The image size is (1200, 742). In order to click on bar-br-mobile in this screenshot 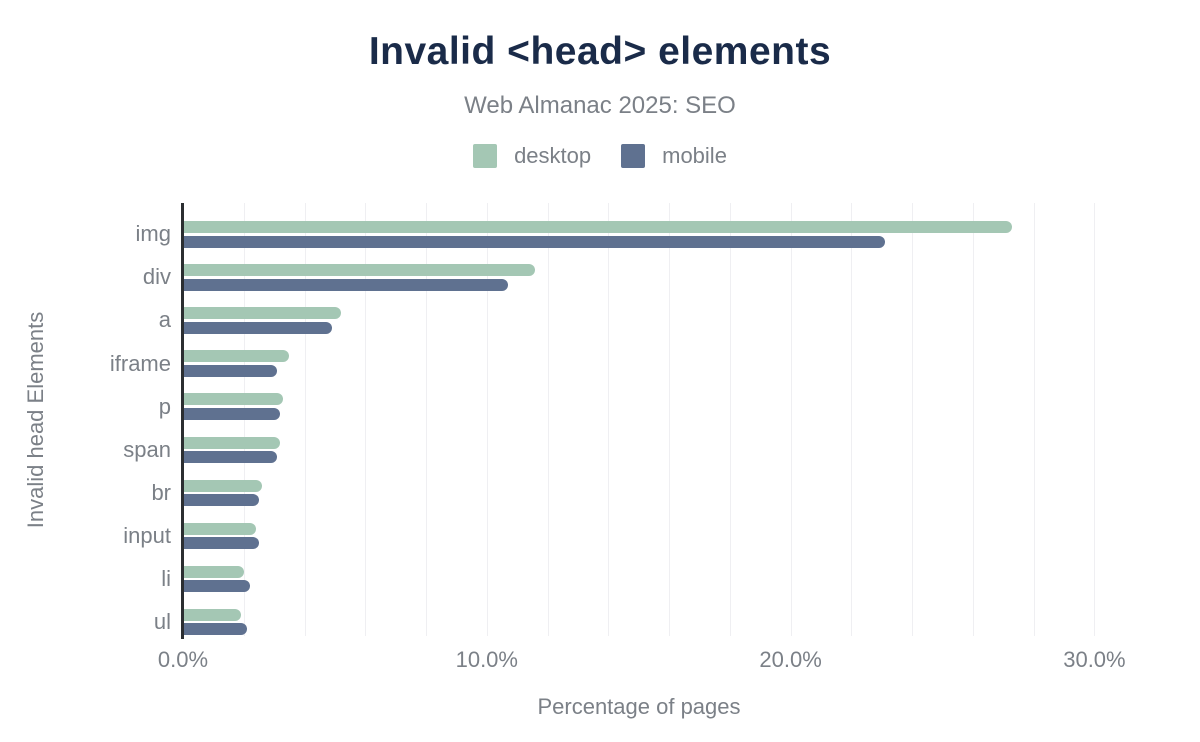, I will do `click(221, 500)`.